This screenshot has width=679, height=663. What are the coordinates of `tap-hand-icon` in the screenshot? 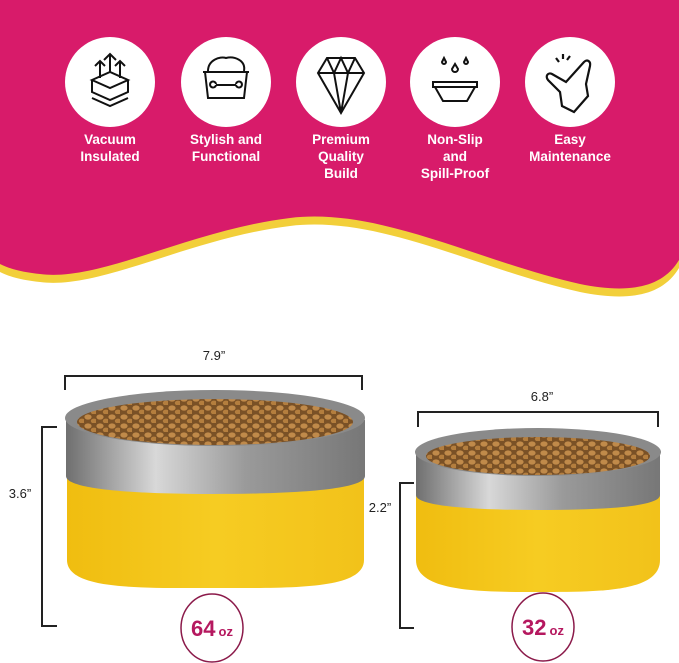 It's located at (568, 84).